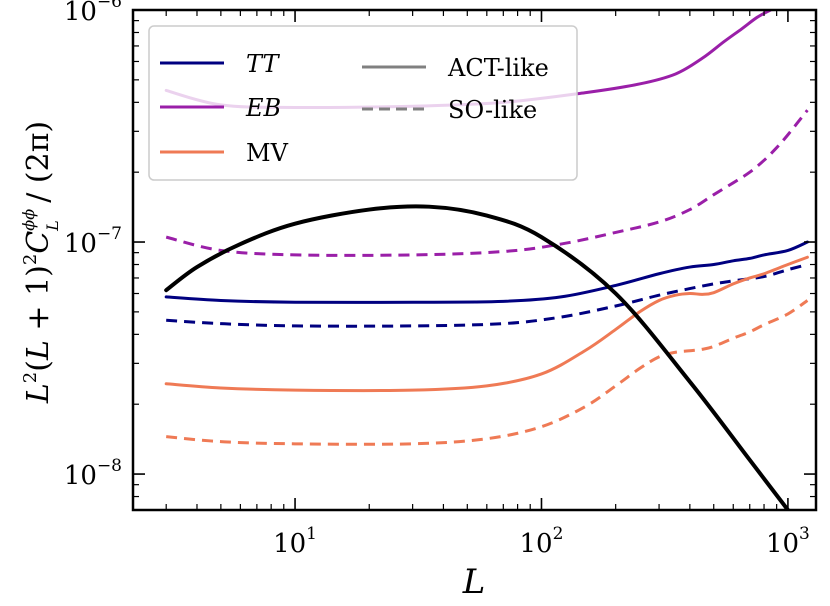 This screenshot has width=830, height=606. What do you see at coordinates (267, 153) in the screenshot?
I see `legend-label-mv: MV` at bounding box center [267, 153].